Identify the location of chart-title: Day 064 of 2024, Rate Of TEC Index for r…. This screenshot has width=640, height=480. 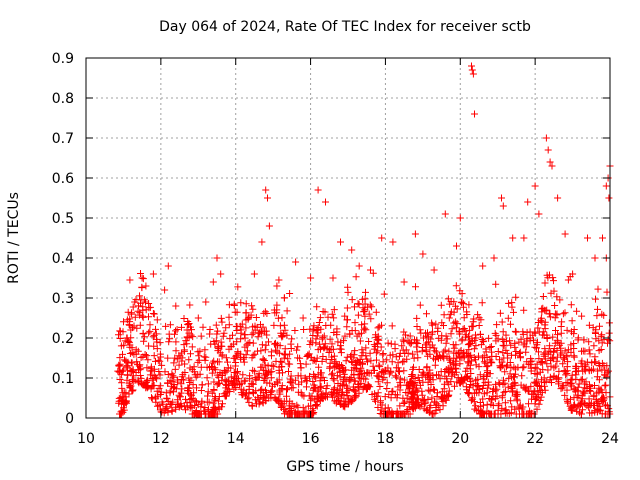
(345, 27).